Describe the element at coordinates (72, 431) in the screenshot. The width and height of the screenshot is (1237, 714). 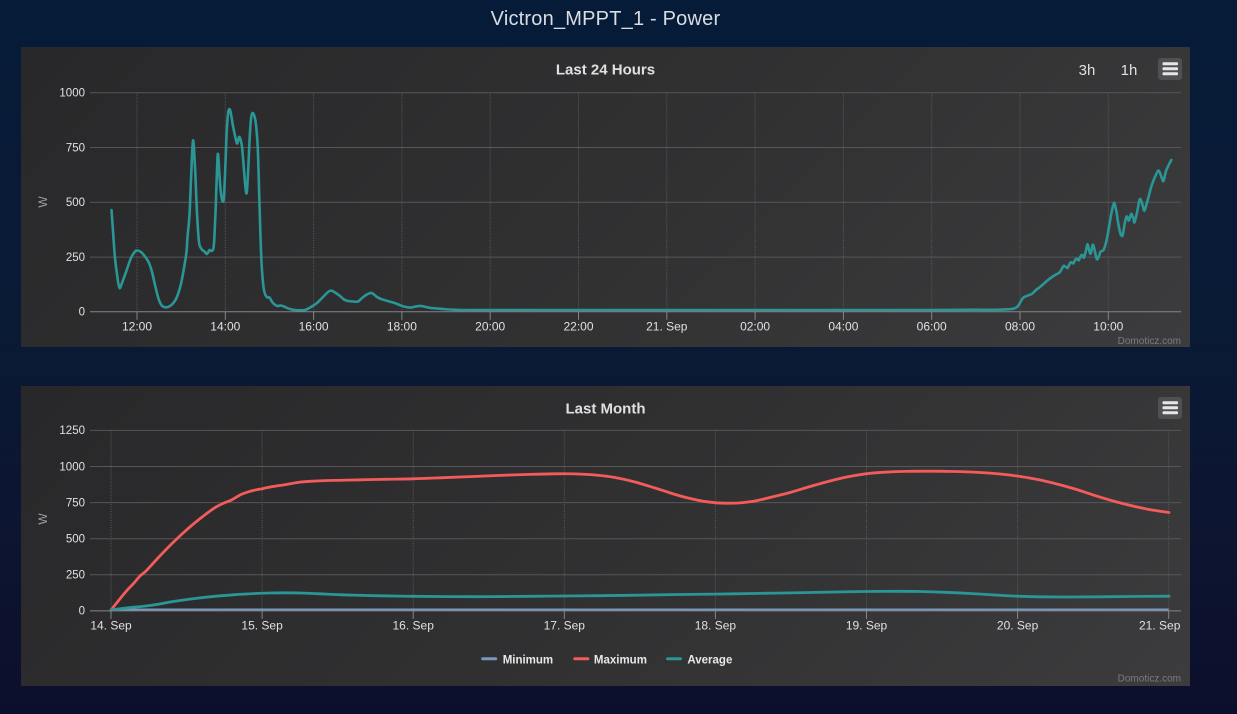
I see `svg-text: 1250` at that location.